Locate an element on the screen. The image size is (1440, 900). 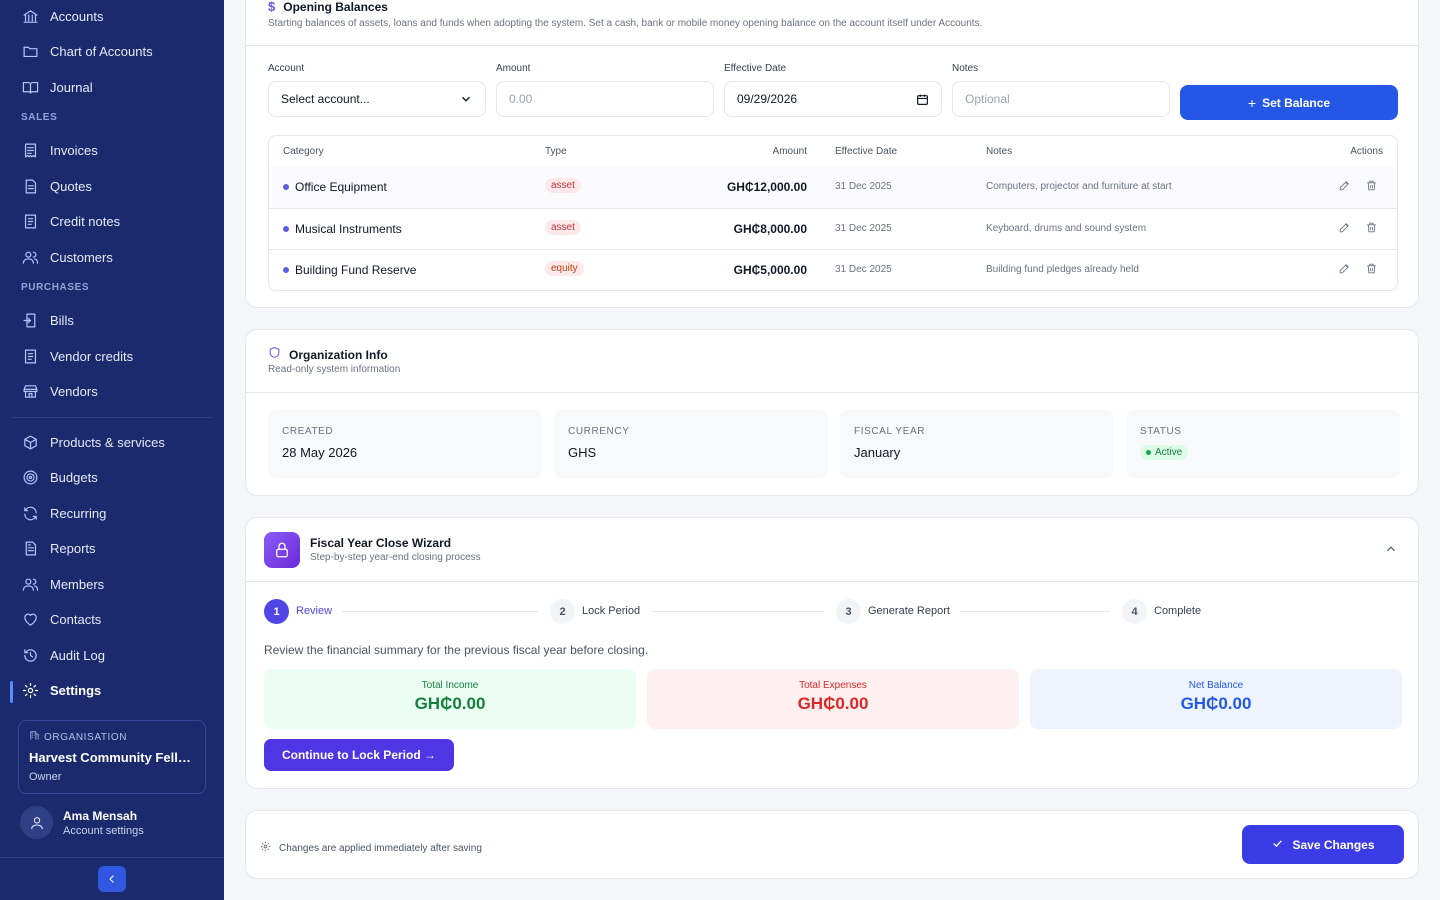
heart-icon is located at coordinates (30, 619).